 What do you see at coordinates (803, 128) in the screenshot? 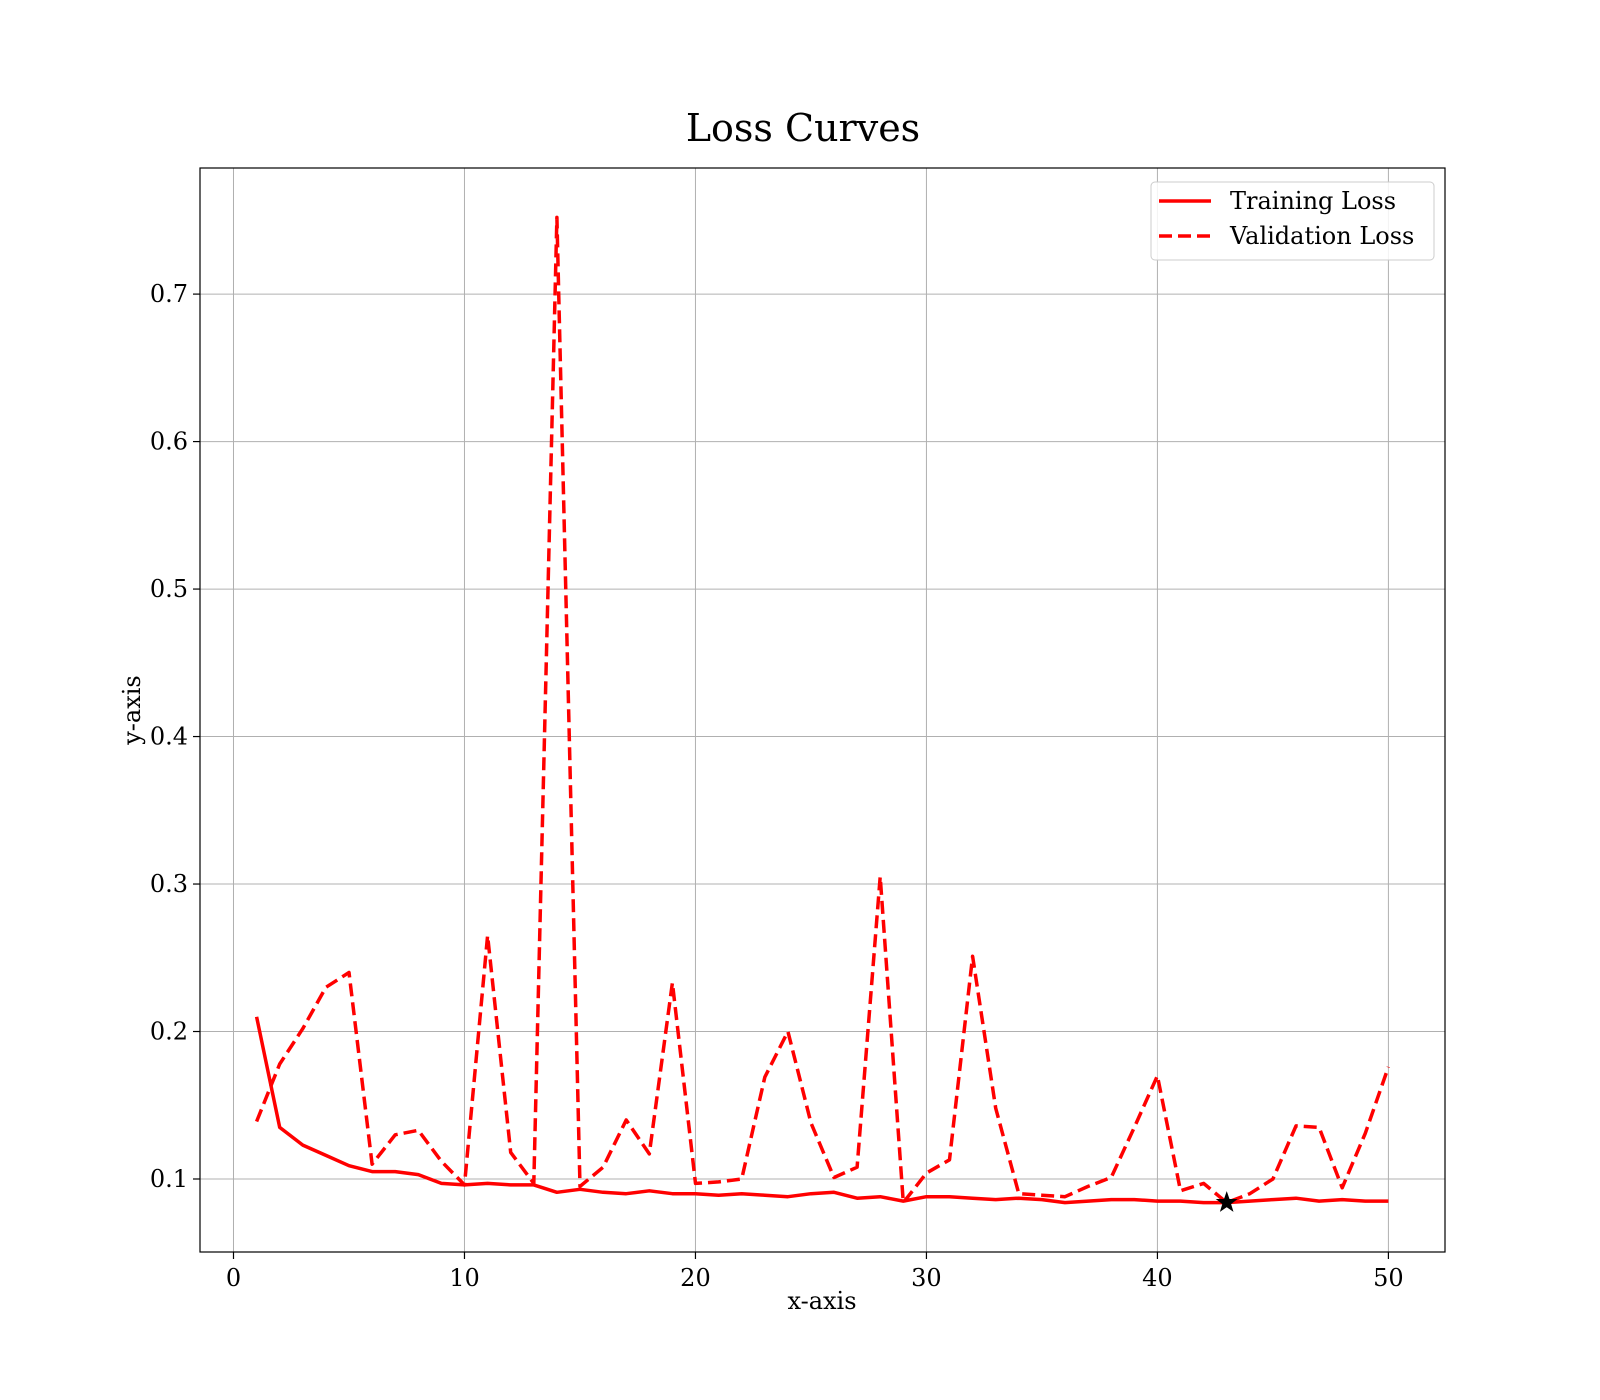
I see `chart-title: Loss Curves` at bounding box center [803, 128].